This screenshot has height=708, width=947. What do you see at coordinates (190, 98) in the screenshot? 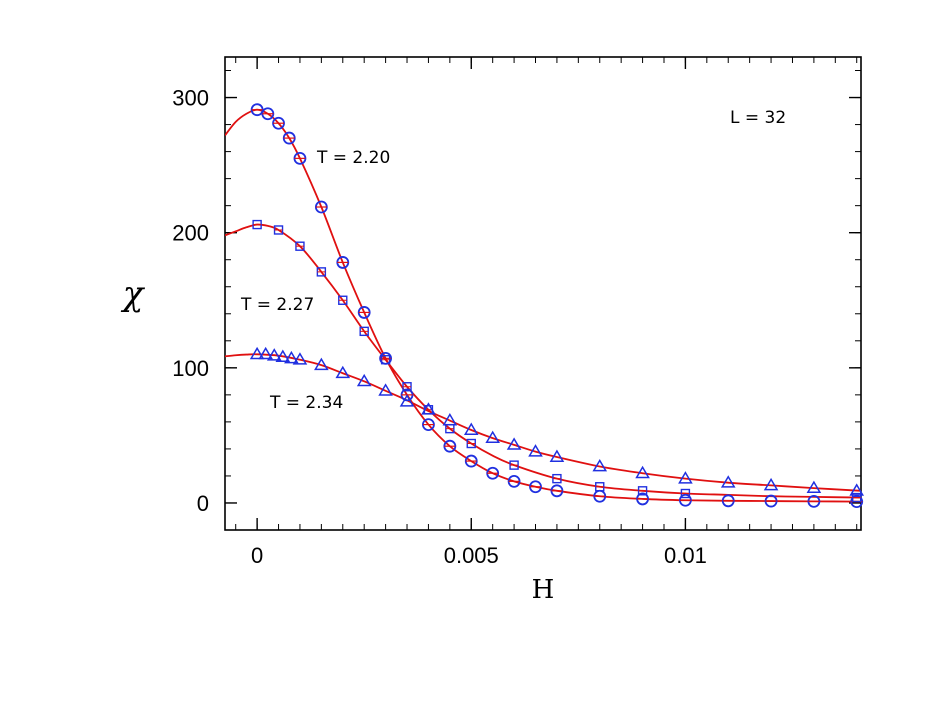
I see `y-tick-label: 300` at bounding box center [190, 98].